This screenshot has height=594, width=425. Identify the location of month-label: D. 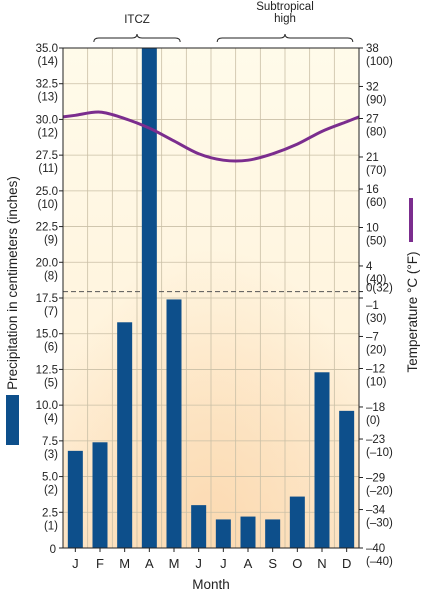
(346, 563).